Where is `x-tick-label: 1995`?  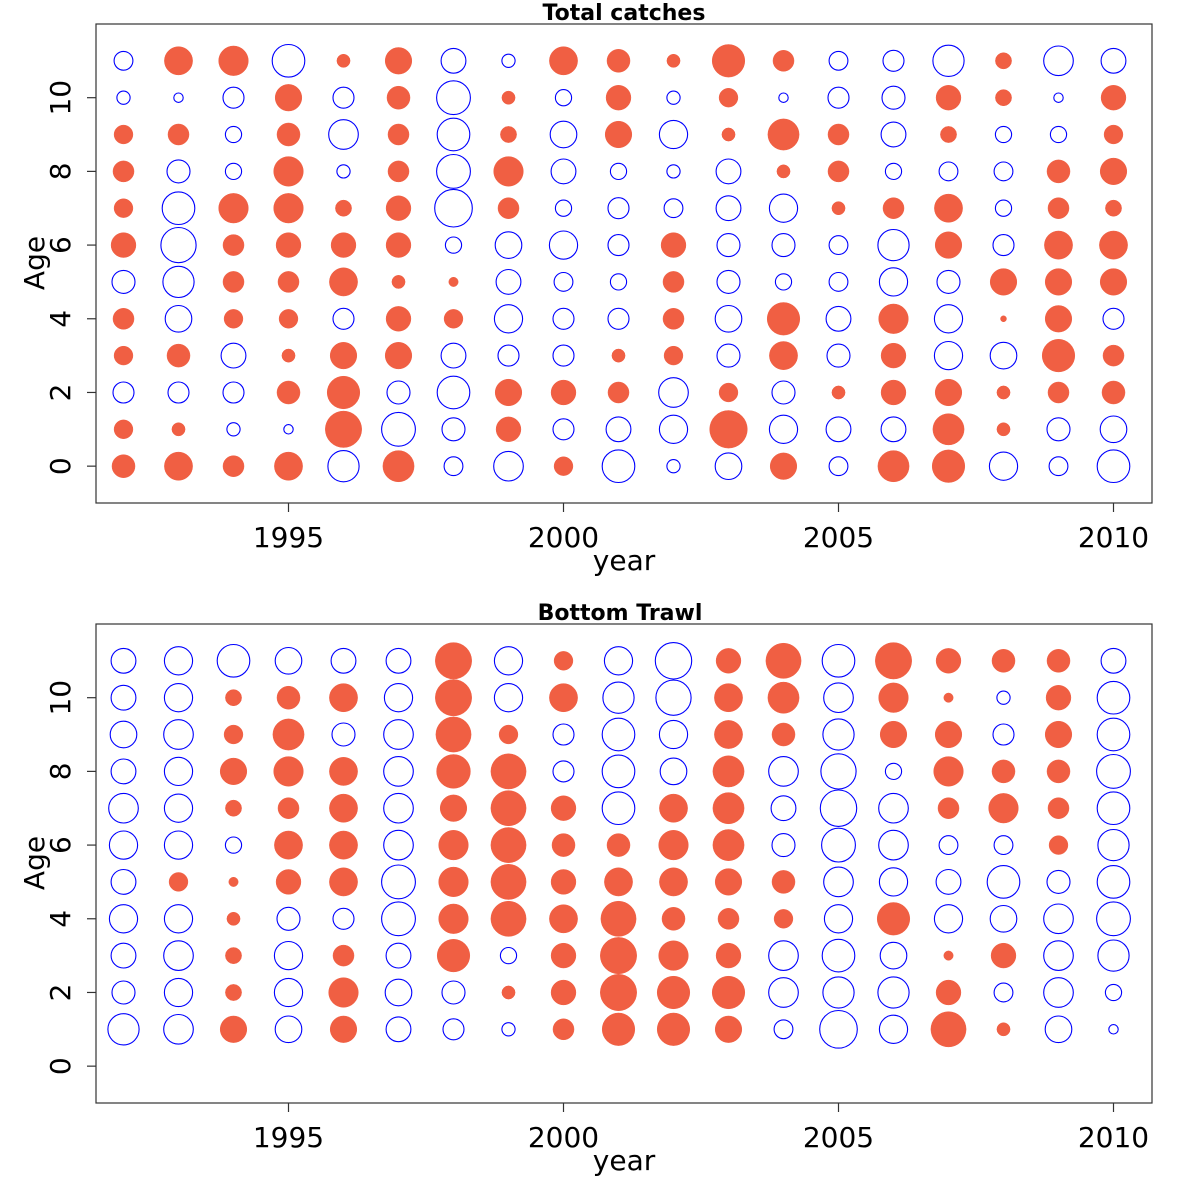 x-tick-label: 1995 is located at coordinates (288, 537).